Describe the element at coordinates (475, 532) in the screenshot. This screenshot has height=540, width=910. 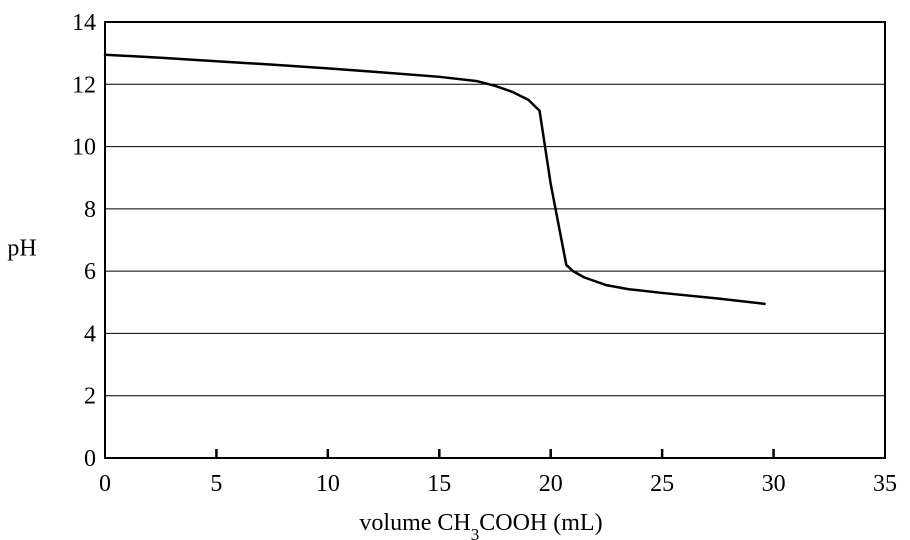
I see `x-axis-title-subscript: 3` at that location.